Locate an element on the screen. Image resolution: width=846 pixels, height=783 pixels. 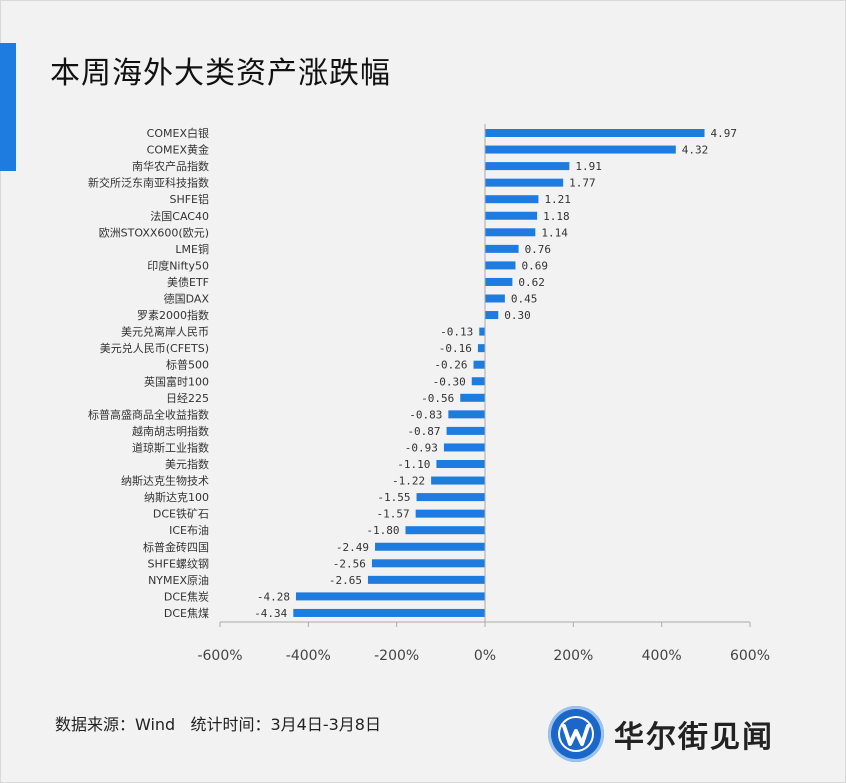
category-label: DCE铁矿石 is located at coordinates (181, 514).